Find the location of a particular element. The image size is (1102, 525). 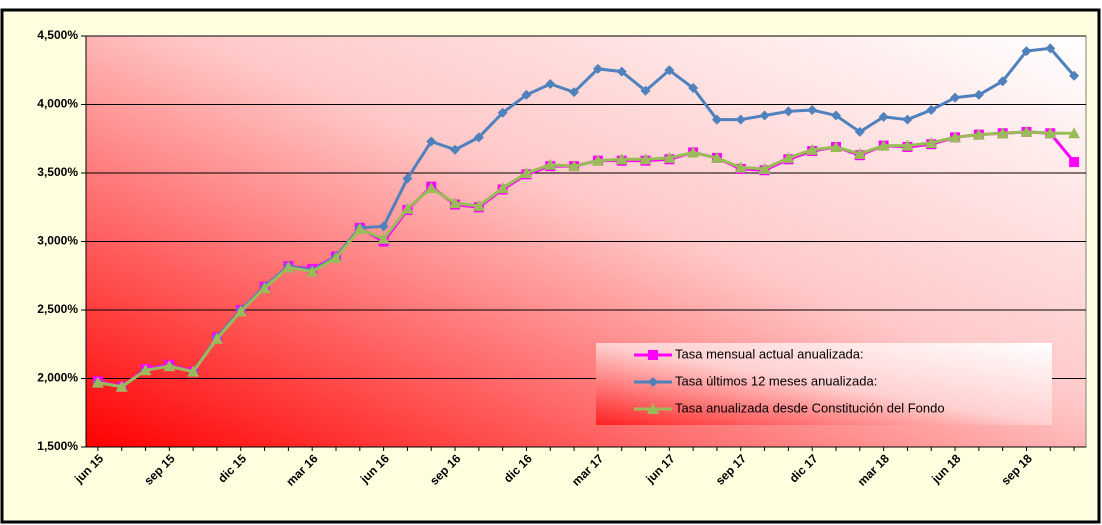

legend-label: Tasa últimos 12 meses anualizada: is located at coordinates (776, 380).